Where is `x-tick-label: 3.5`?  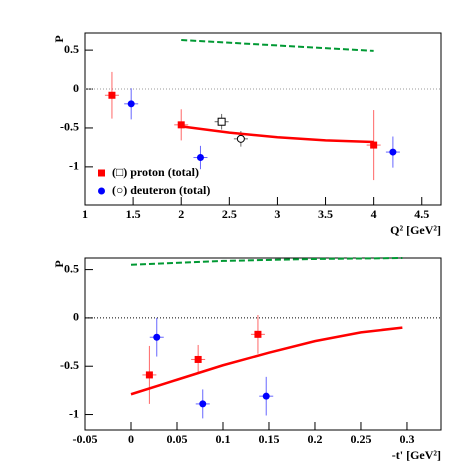 x-tick-label: 3.5 is located at coordinates (325, 214).